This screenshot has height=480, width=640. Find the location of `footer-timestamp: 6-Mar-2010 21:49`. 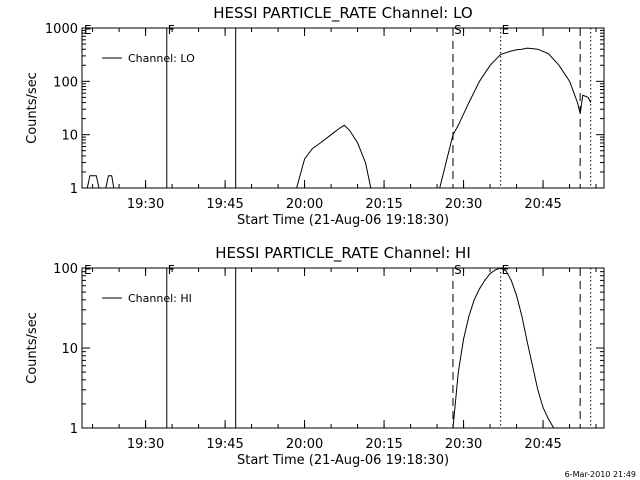

footer-timestamp: 6-Mar-2010 21:49 is located at coordinates (600, 474).